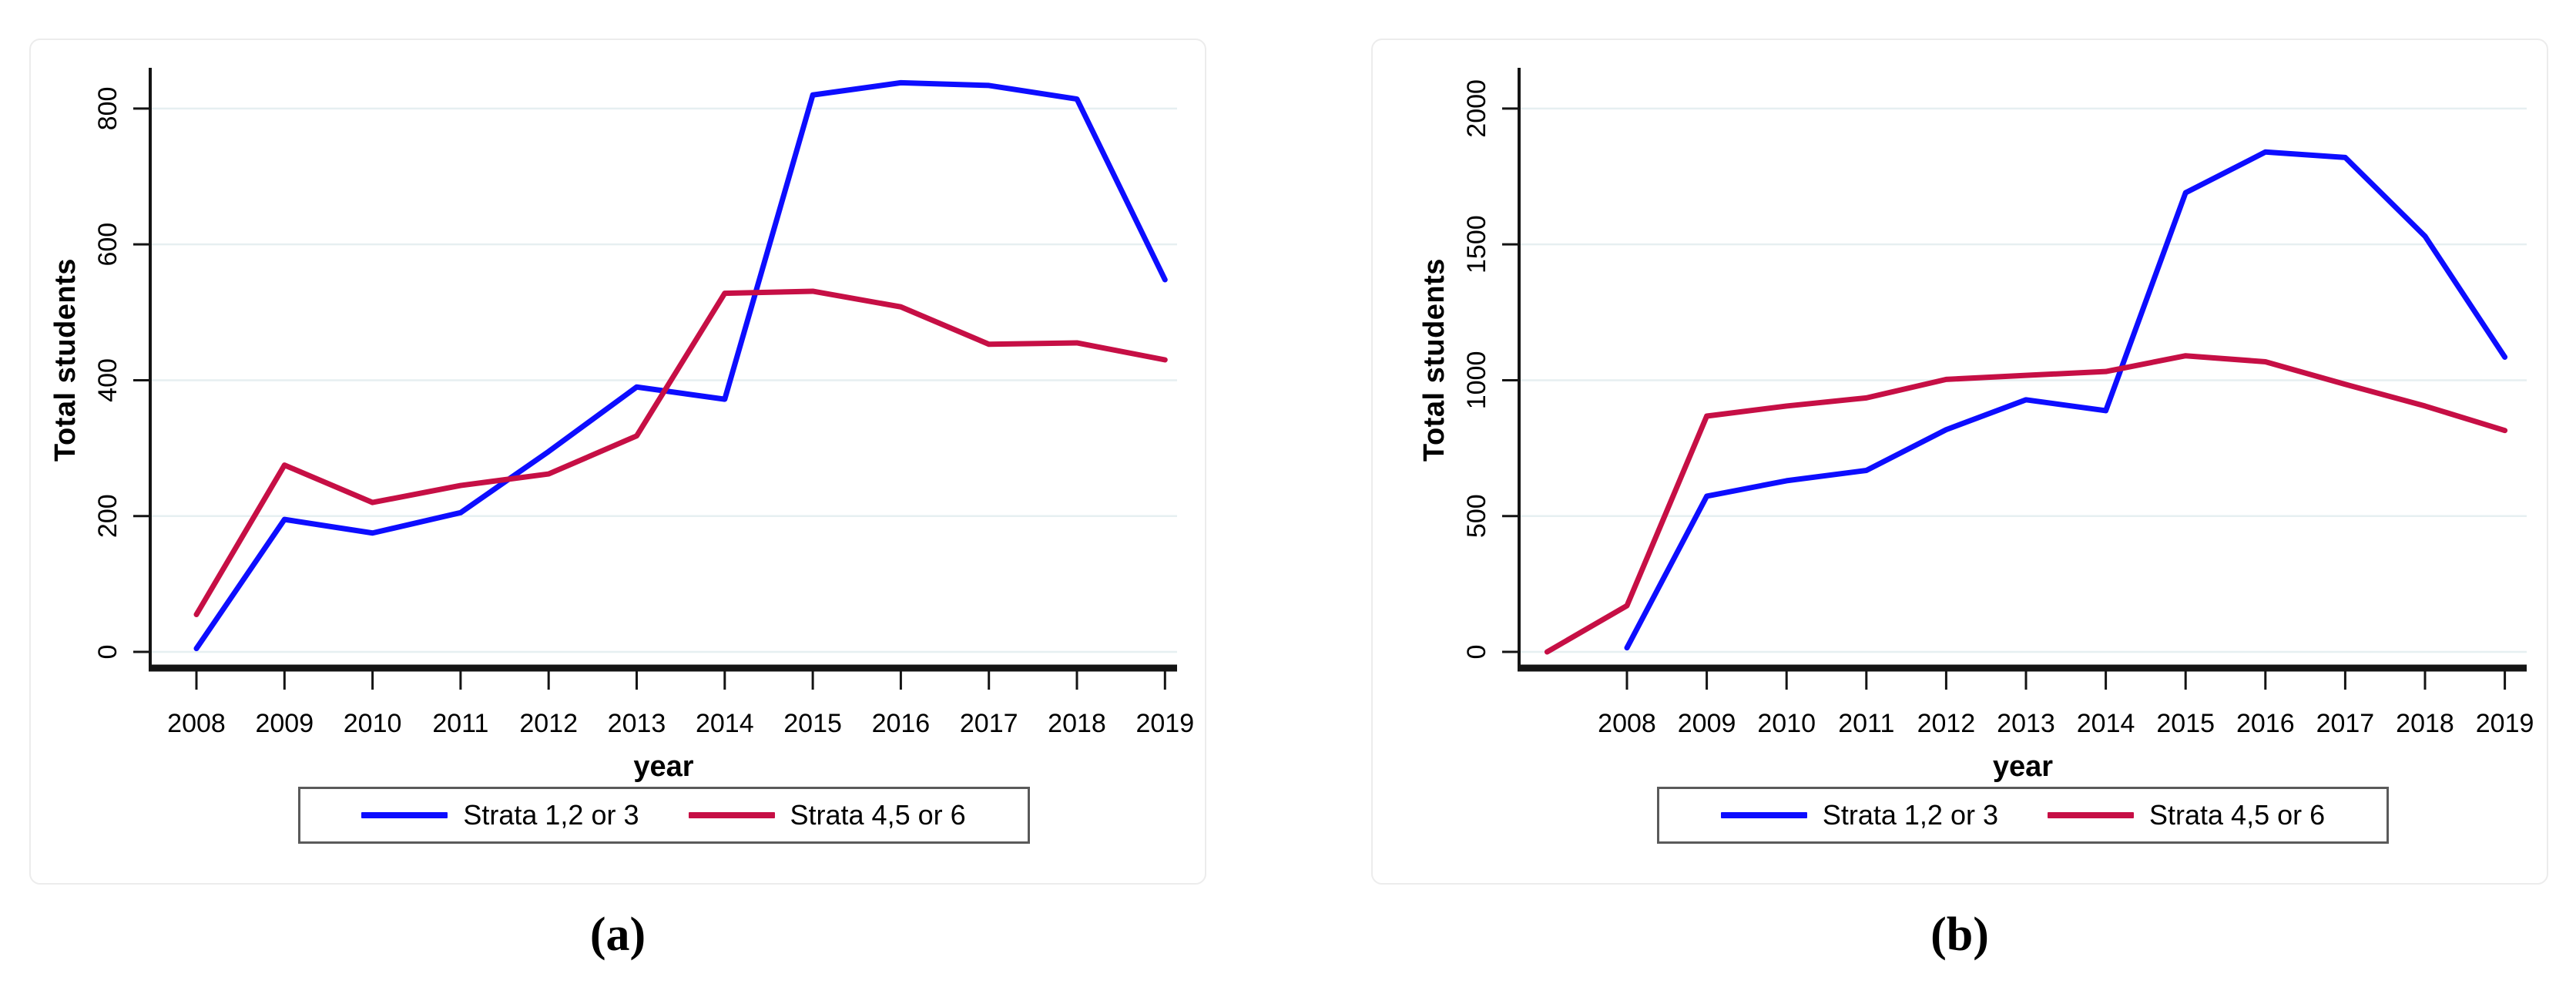 Image resolution: width=2576 pixels, height=994 pixels. Describe the element at coordinates (107, 109) in the screenshot. I see `y-tick-label: 800` at that location.